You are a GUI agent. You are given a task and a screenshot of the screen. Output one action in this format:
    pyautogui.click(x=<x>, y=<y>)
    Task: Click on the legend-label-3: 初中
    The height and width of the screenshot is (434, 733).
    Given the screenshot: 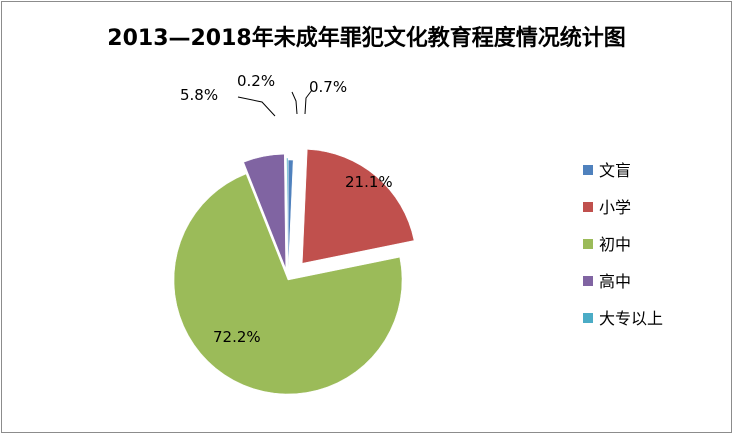 What is the action you would take?
    pyautogui.click(x=615, y=244)
    